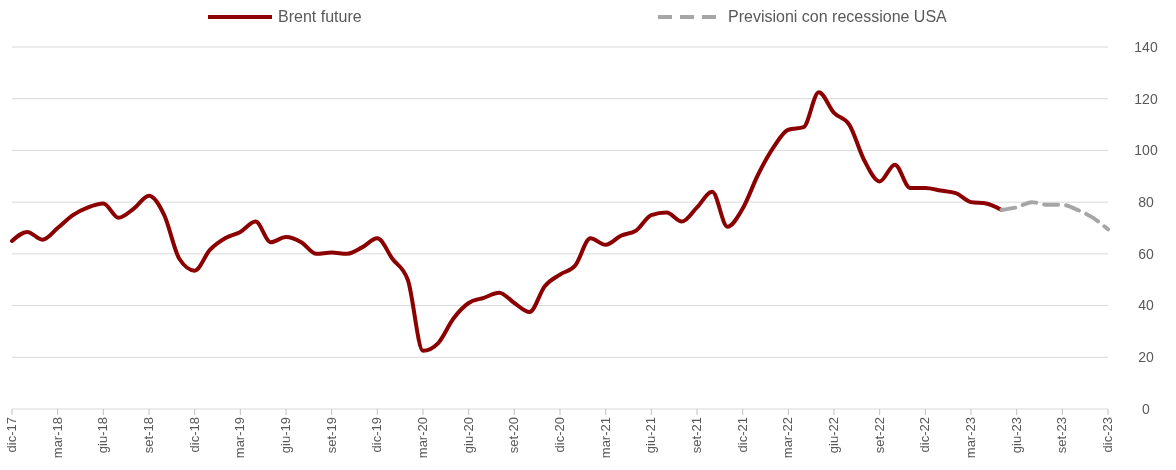 Image resolution: width=1176 pixels, height=470 pixels. I want to click on x-tick-label: set-21, so click(696, 435).